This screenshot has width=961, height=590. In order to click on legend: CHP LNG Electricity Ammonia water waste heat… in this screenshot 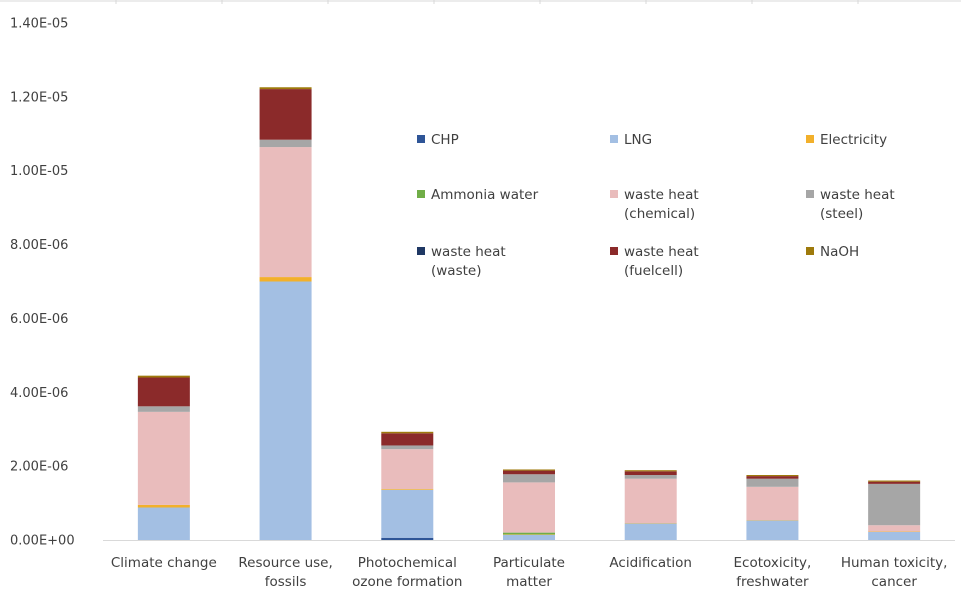, I will do `click(656, 205)`.